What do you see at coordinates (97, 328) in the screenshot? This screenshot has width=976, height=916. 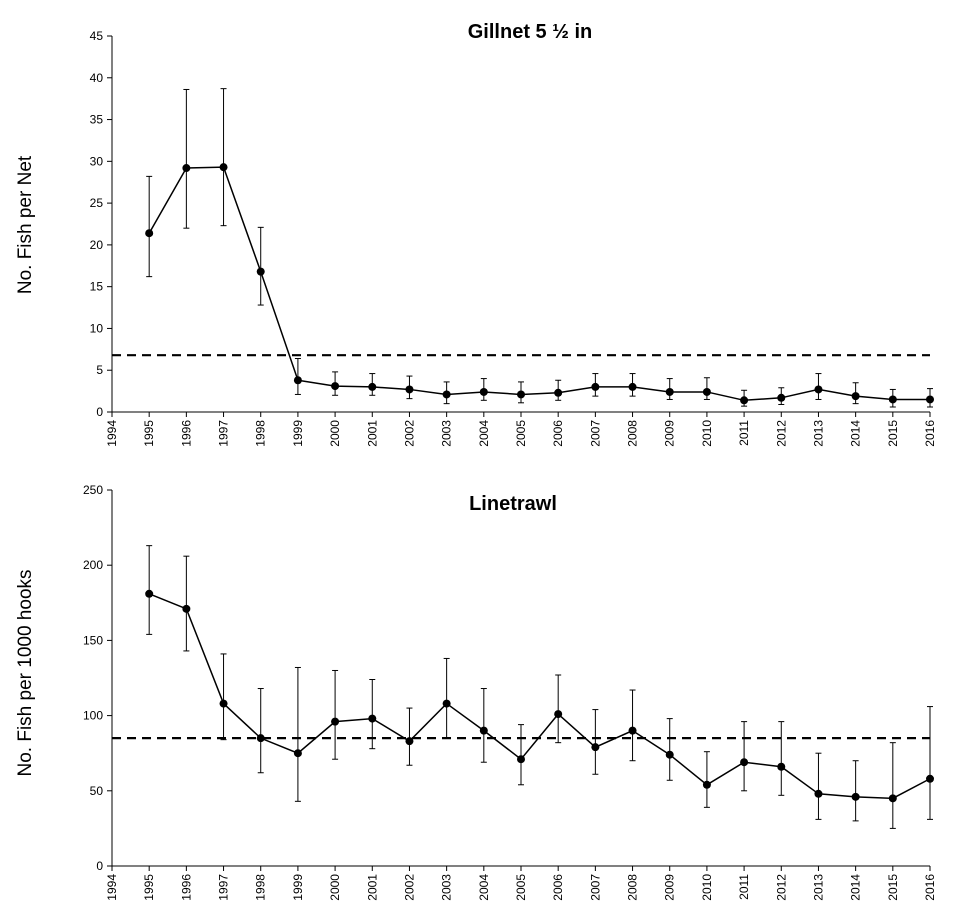 I see `y-tick-label: 10` at bounding box center [97, 328].